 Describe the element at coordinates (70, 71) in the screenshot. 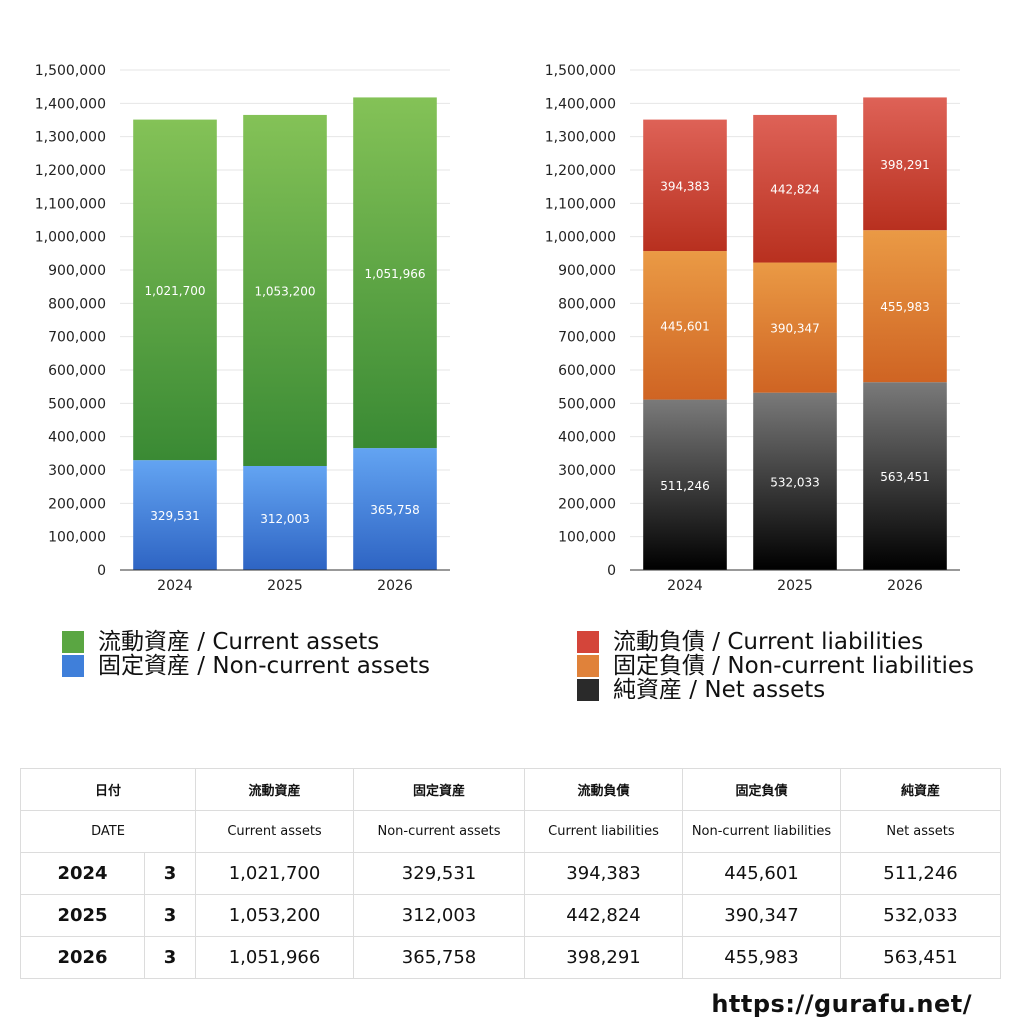

I see `y-tick-label: 1,500,000` at that location.